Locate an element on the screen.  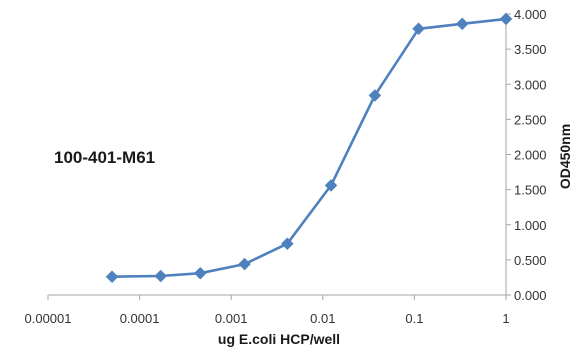
x-tick-label: 0.1 is located at coordinates (414, 318).